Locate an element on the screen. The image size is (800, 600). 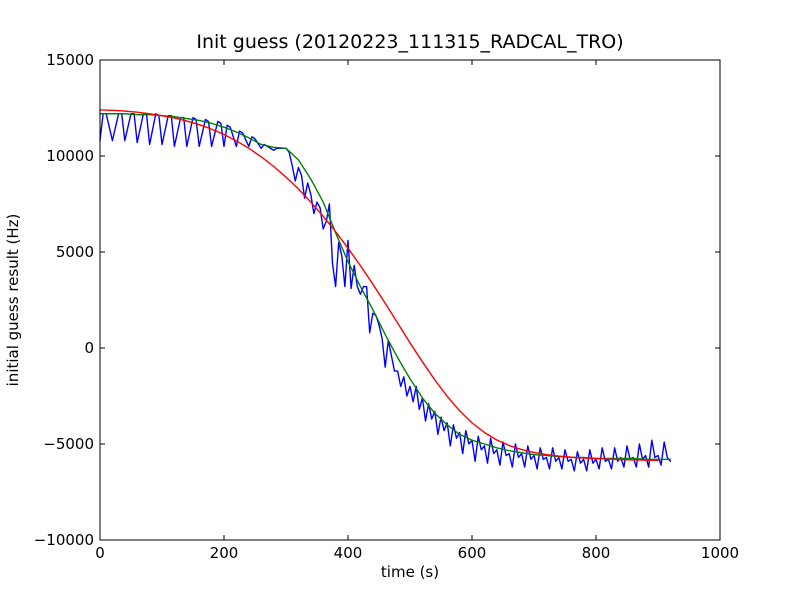
x-tick-label: 0 is located at coordinates (100, 553).